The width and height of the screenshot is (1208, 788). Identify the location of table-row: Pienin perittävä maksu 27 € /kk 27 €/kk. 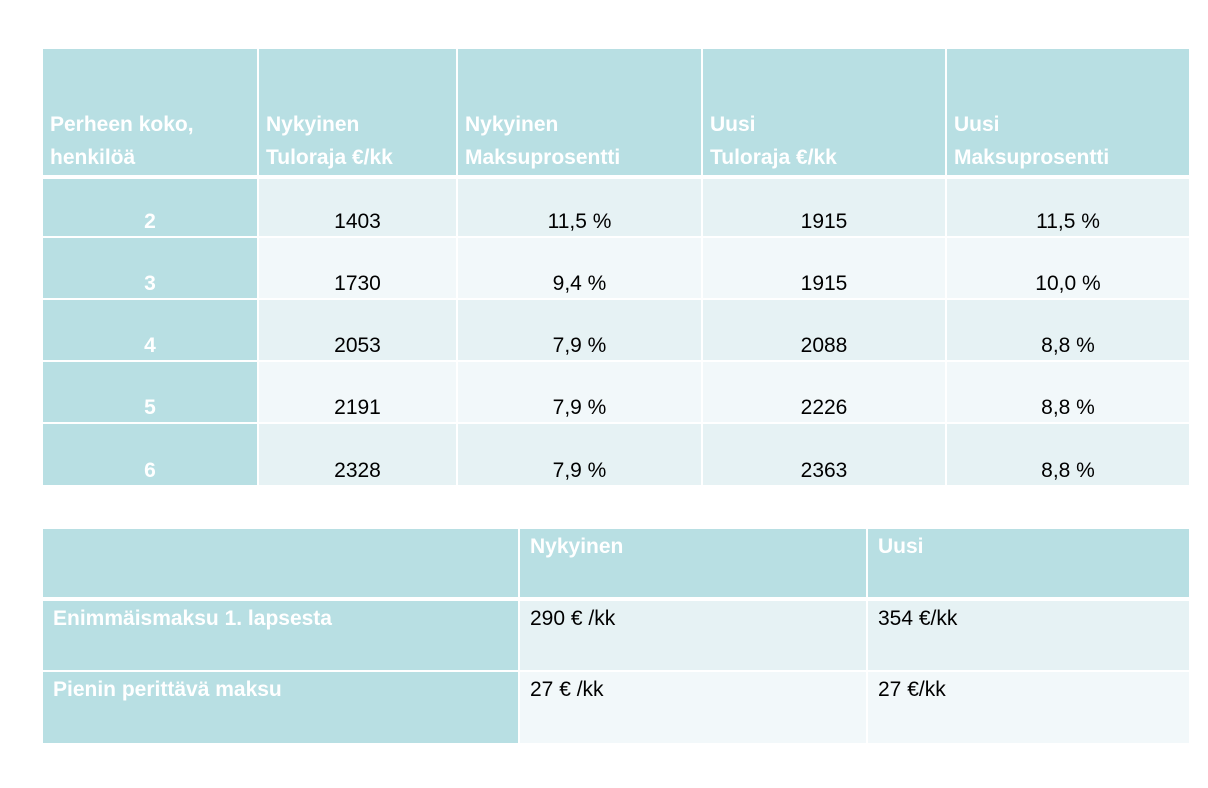
(616, 706).